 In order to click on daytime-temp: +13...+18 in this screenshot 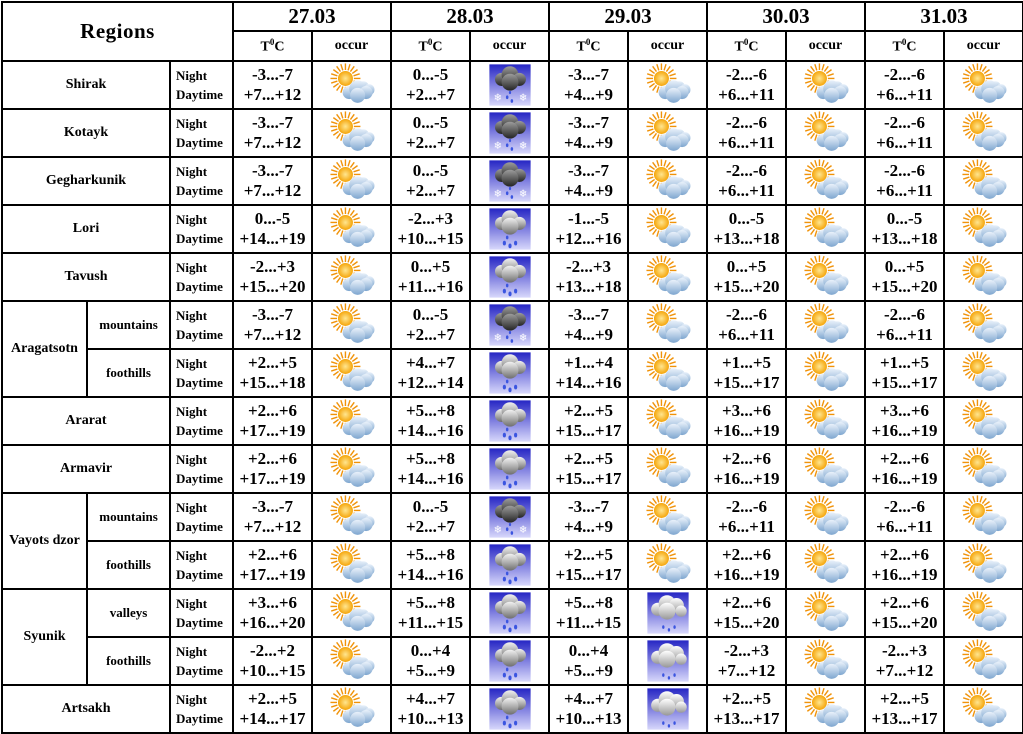, I will do `click(904, 238)`.